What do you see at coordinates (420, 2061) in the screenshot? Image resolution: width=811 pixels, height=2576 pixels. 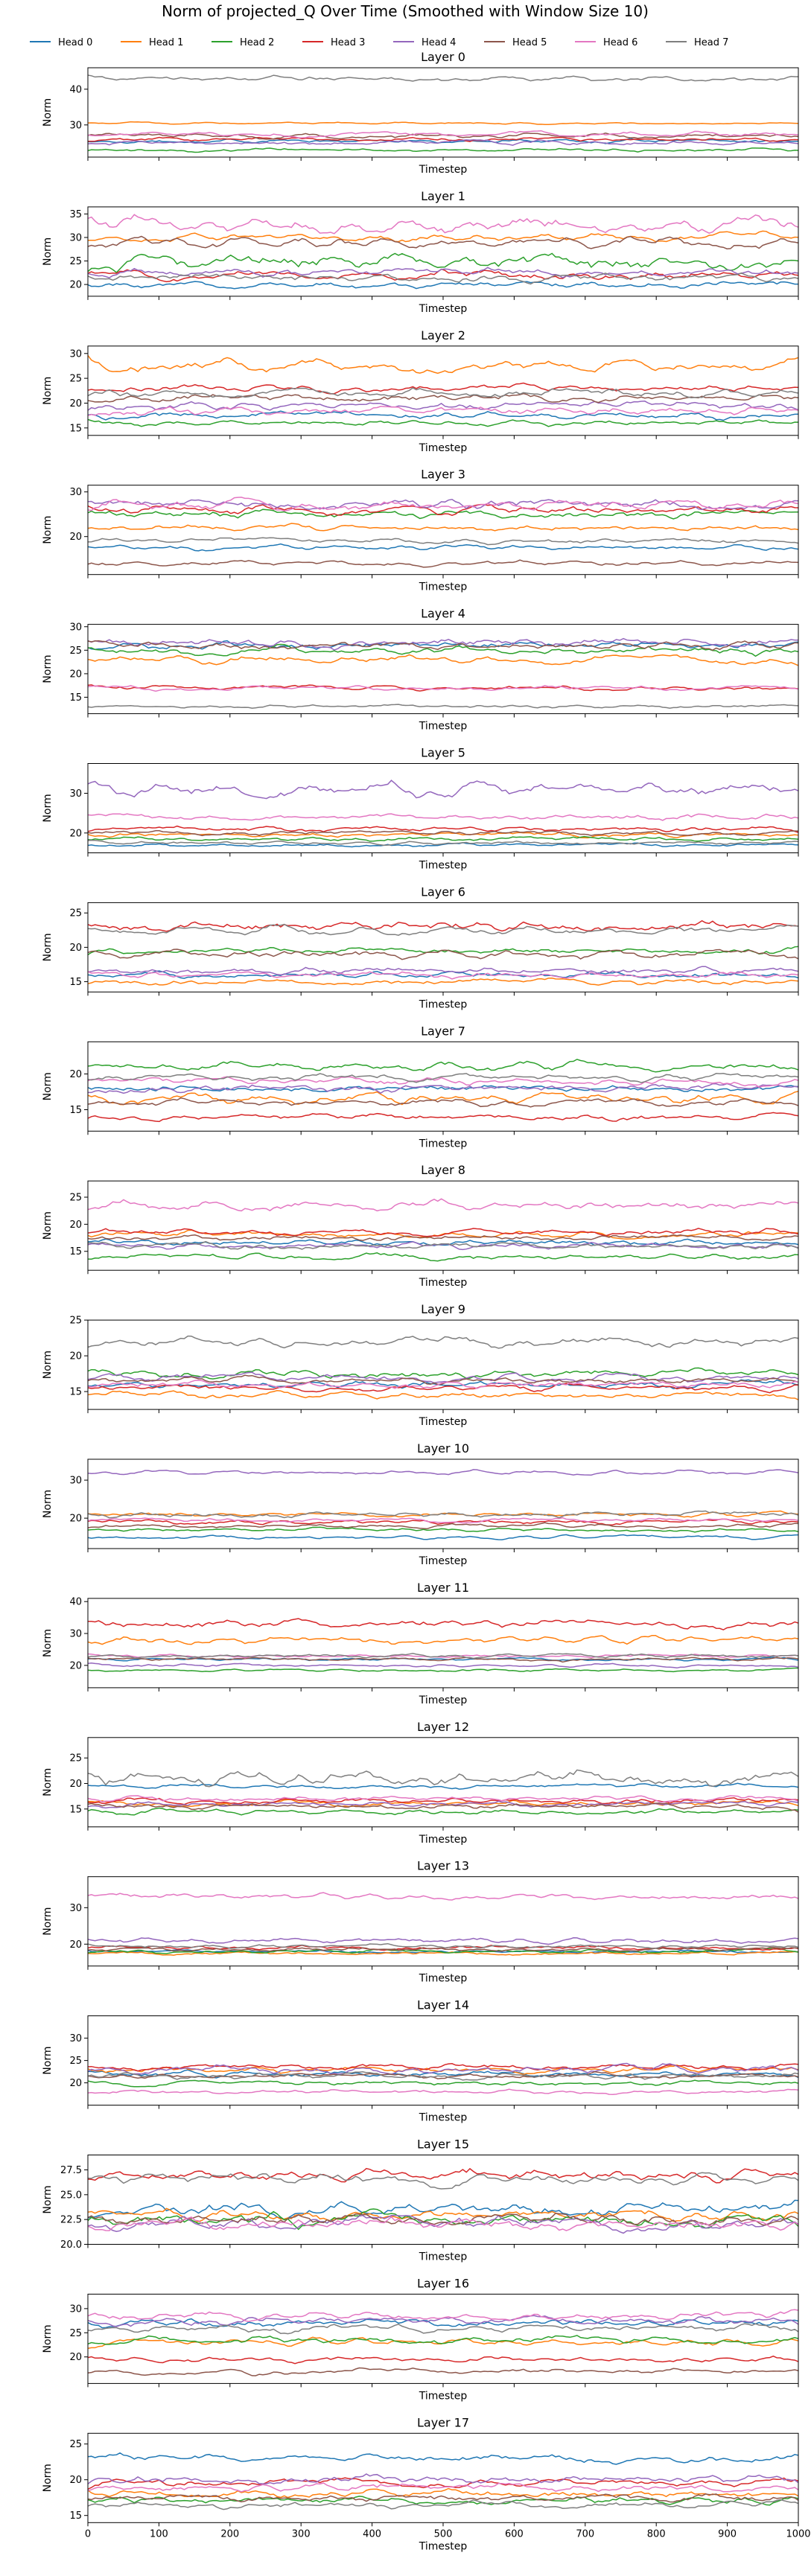 I see `panel: Layer 14 20 25 30 Timestep Norm` at bounding box center [420, 2061].